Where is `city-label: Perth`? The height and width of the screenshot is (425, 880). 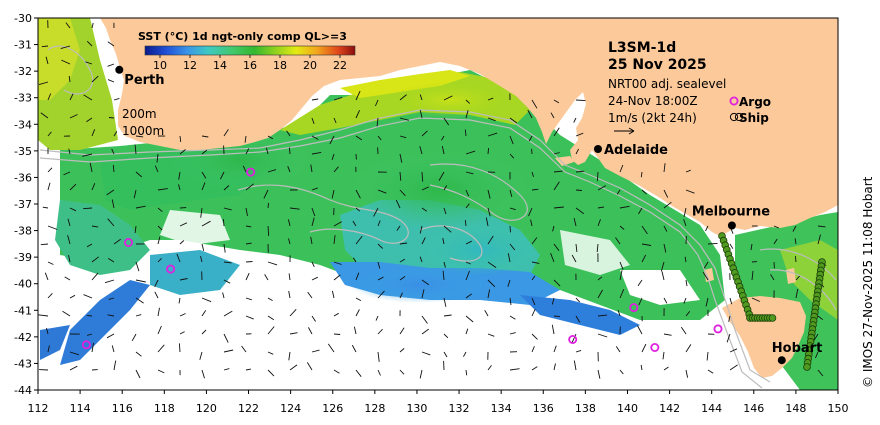 city-label: Perth is located at coordinates (144, 80).